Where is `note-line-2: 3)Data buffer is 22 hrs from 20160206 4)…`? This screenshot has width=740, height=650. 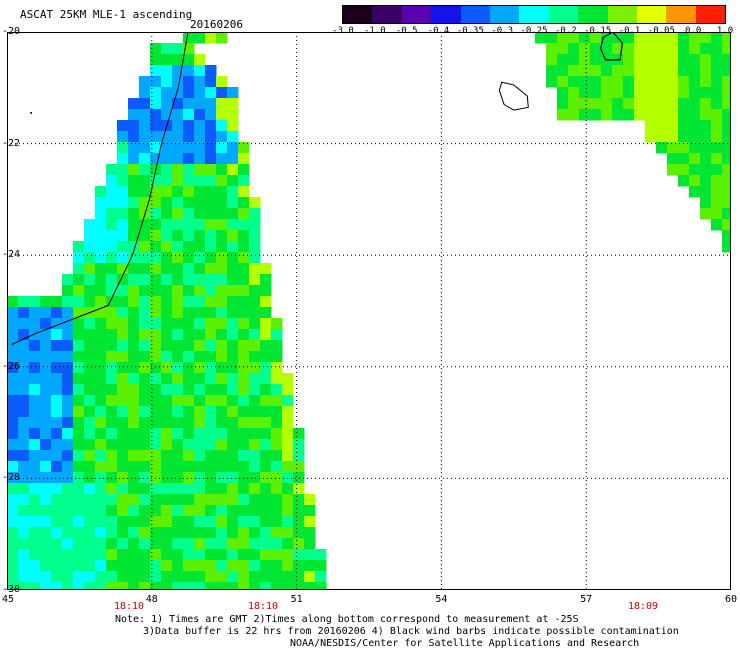
note-line-2: 3)Data buffer is 22 hrs from 20160206 4)… is located at coordinates (411, 631).